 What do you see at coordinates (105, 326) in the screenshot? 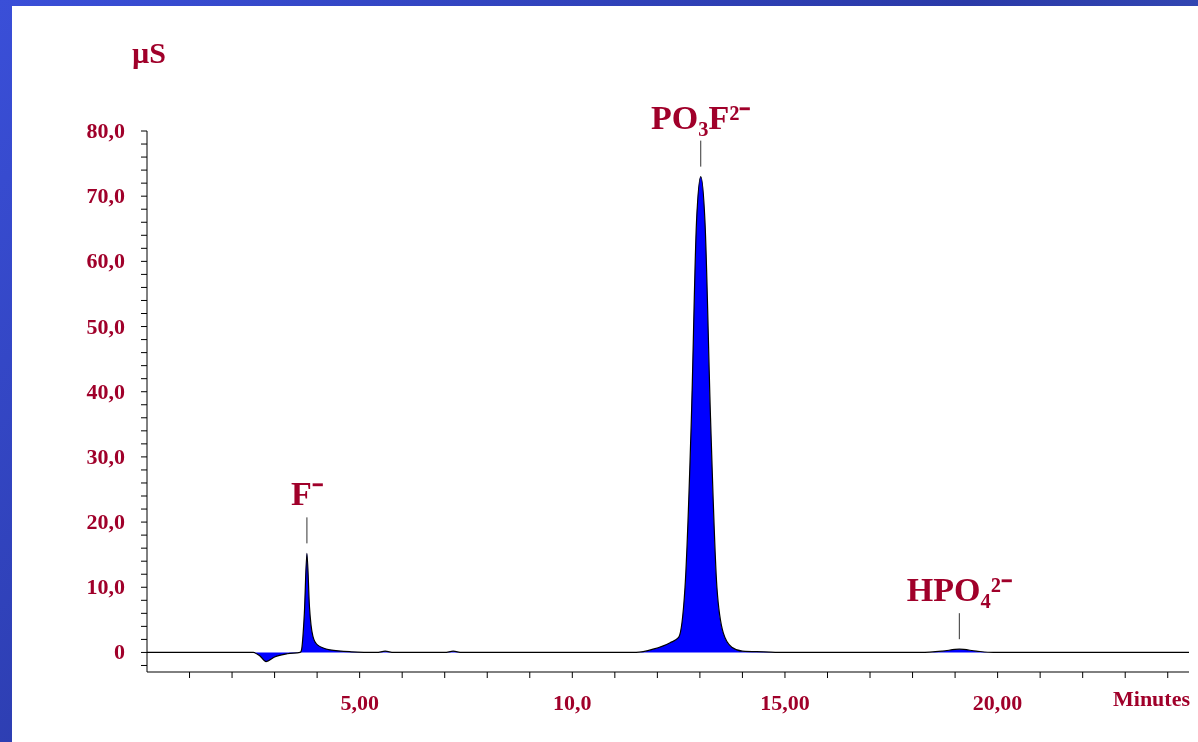
I see `y-tick-label: 50,0` at bounding box center [105, 326].